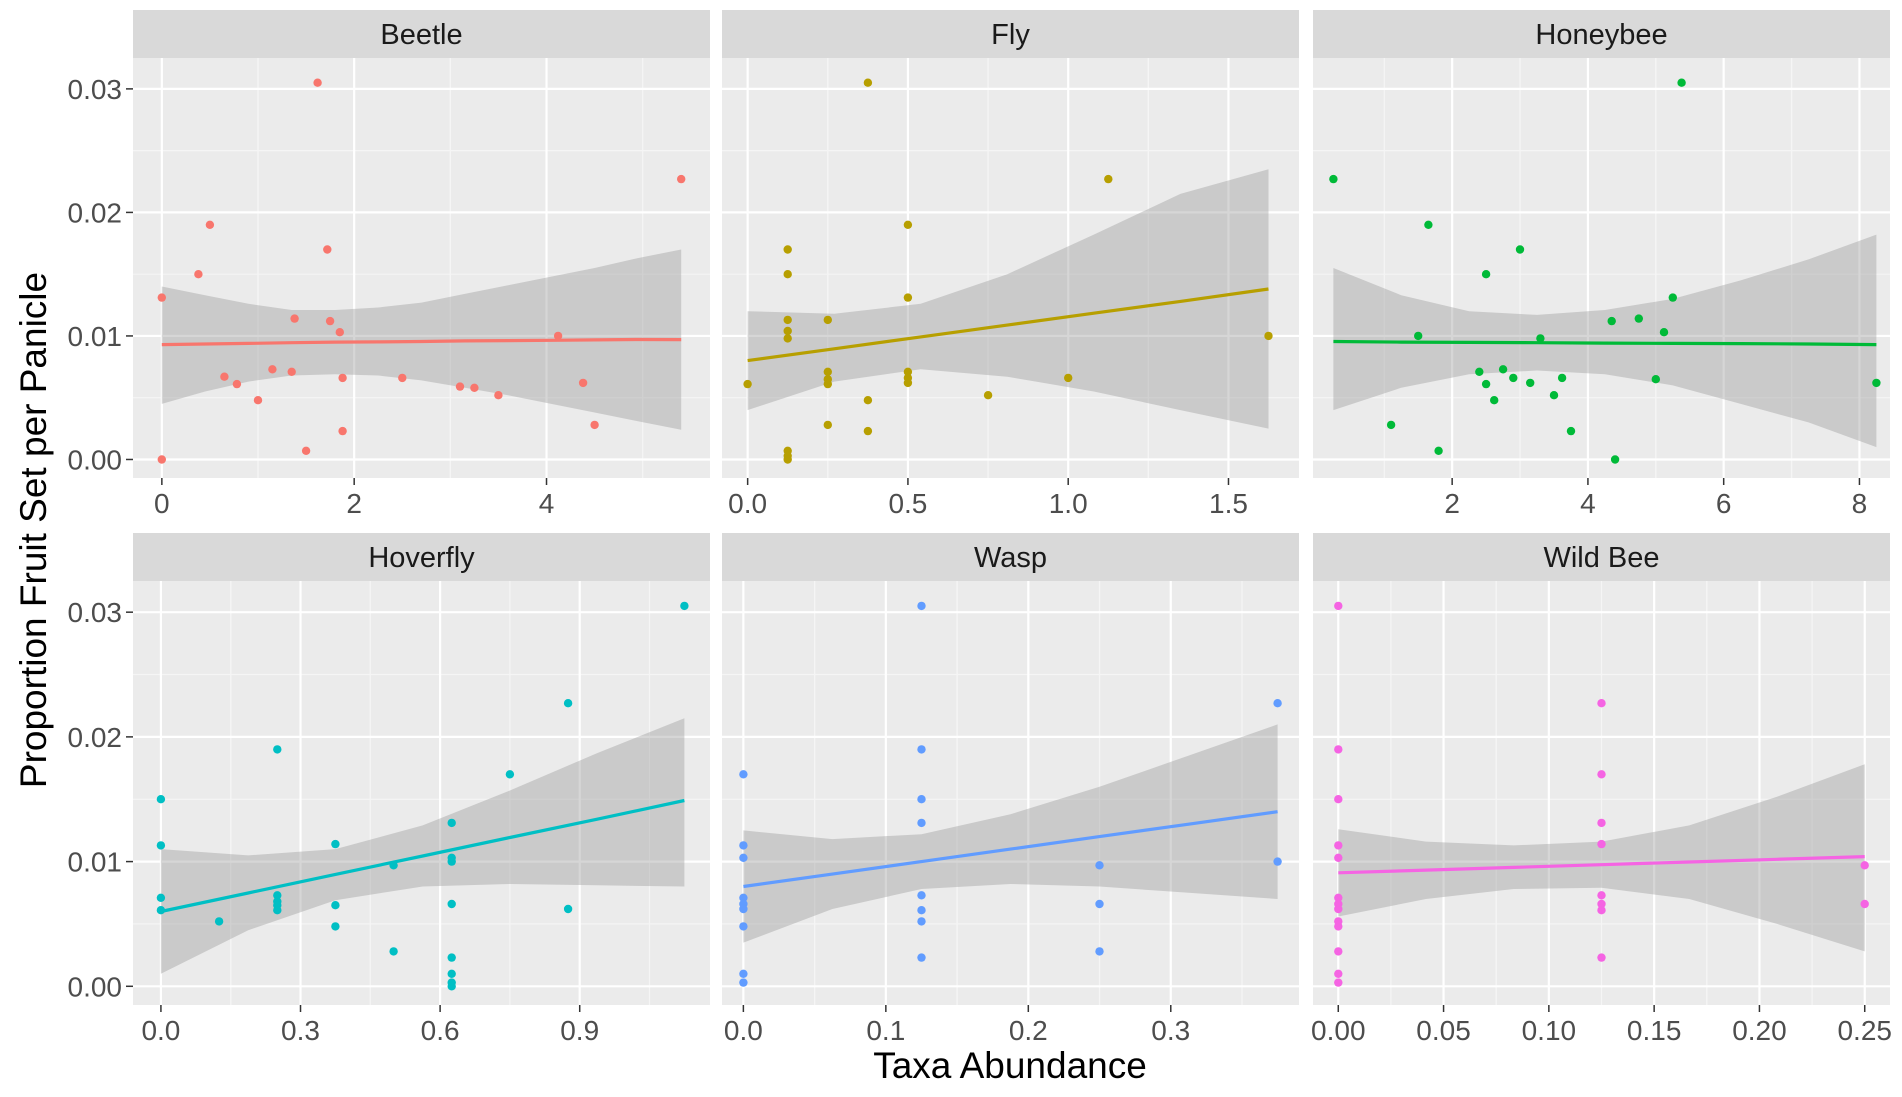 This screenshot has height=1097, width=1902. Describe the element at coordinates (1601, 35) in the screenshot. I see `facet-strip-label: Honeybee` at that location.